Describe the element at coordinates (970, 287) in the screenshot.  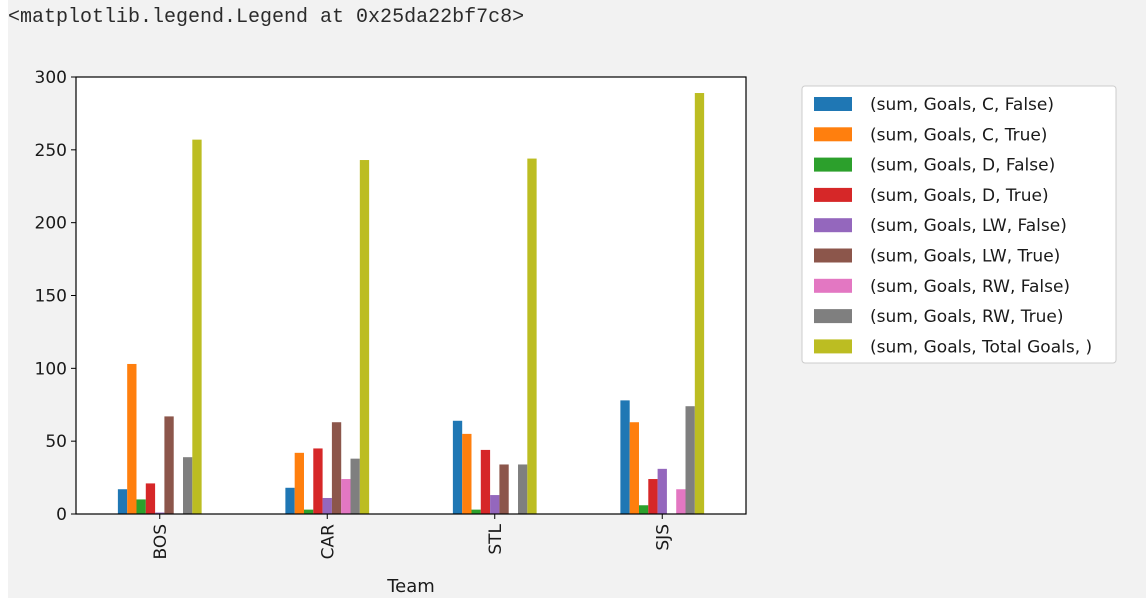
I see `legend-label: (sum, Goals, RW, False)` at that location.